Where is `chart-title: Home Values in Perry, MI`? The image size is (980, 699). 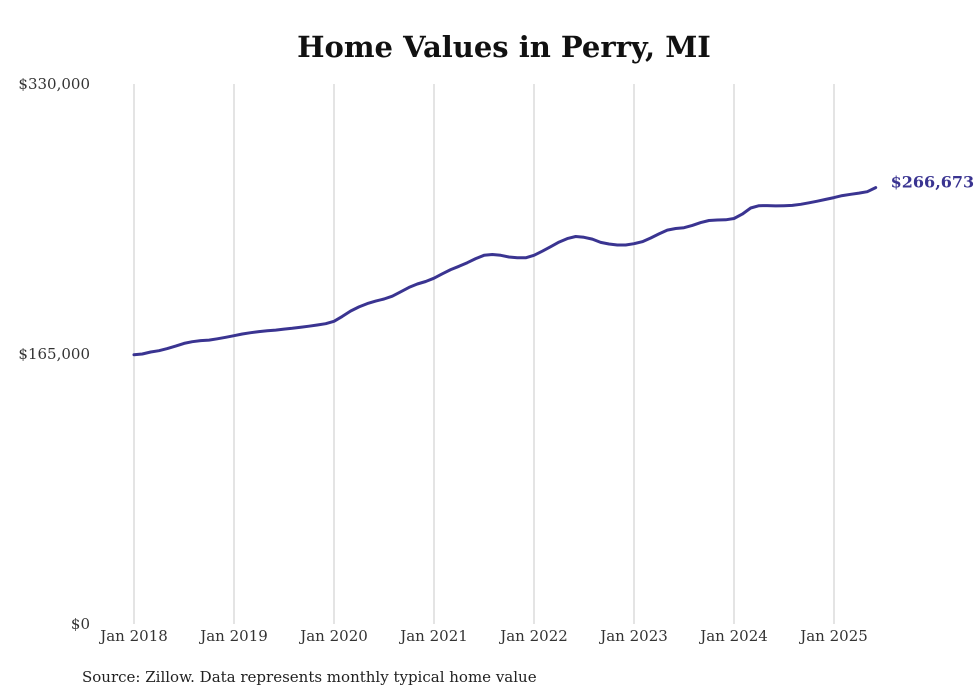 chart-title: Home Values in Perry, MI is located at coordinates (504, 47).